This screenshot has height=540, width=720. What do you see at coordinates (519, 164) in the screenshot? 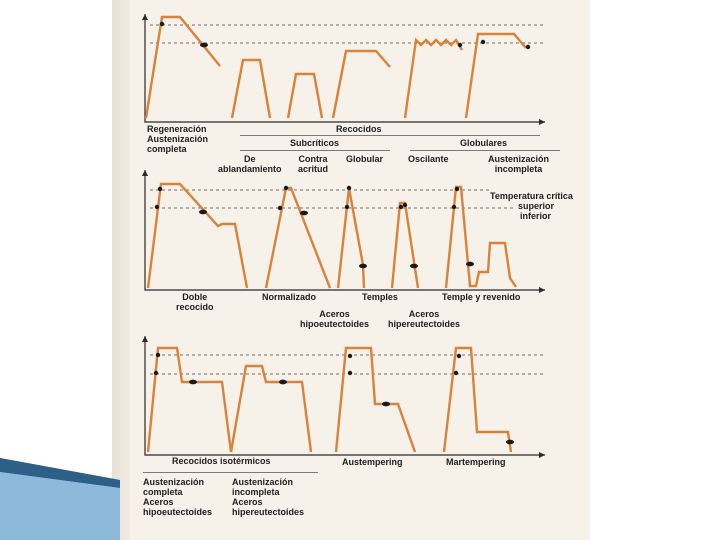
I see `label-austenizacion-incompleta-1: Austenización incompleta` at bounding box center [519, 164].